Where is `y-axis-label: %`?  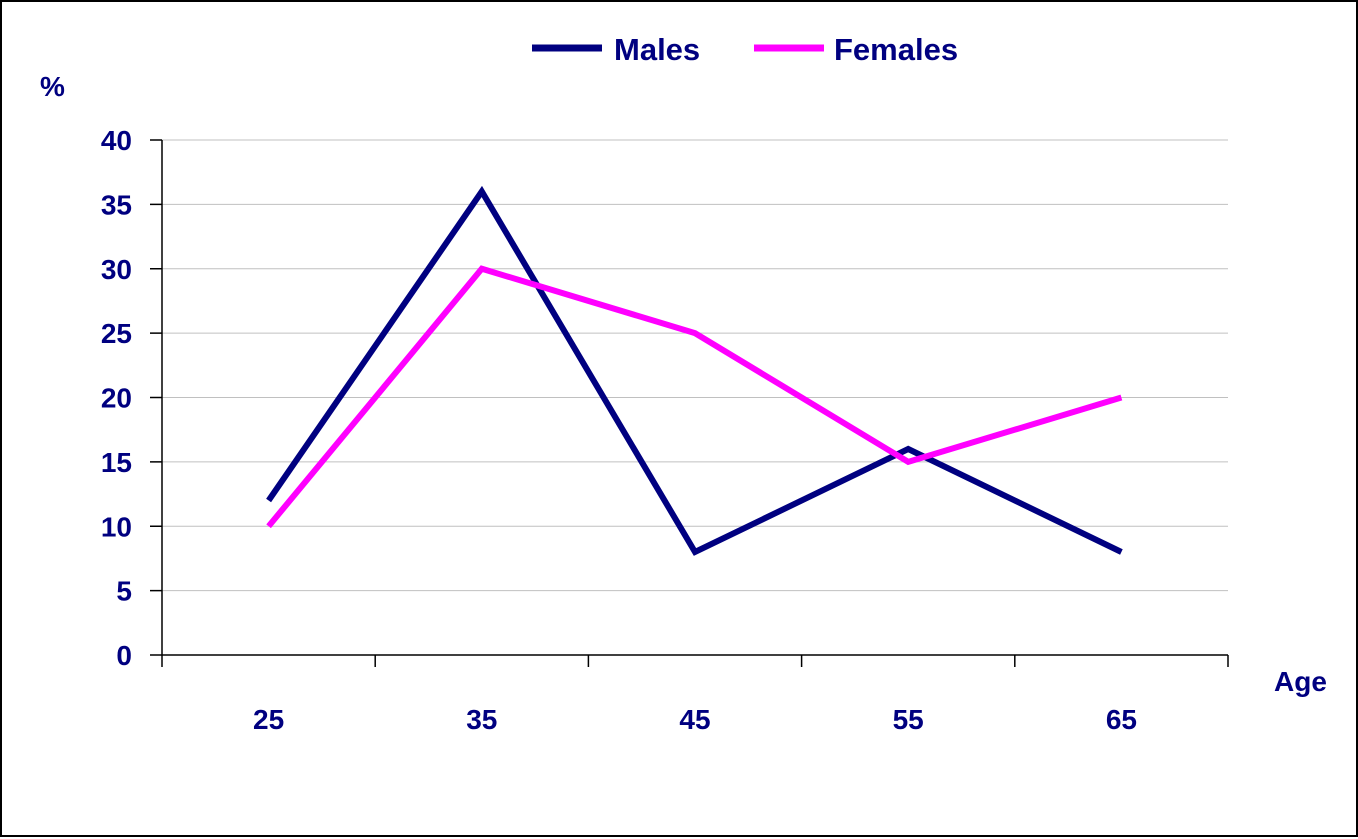 y-axis-label: % is located at coordinates (52, 86).